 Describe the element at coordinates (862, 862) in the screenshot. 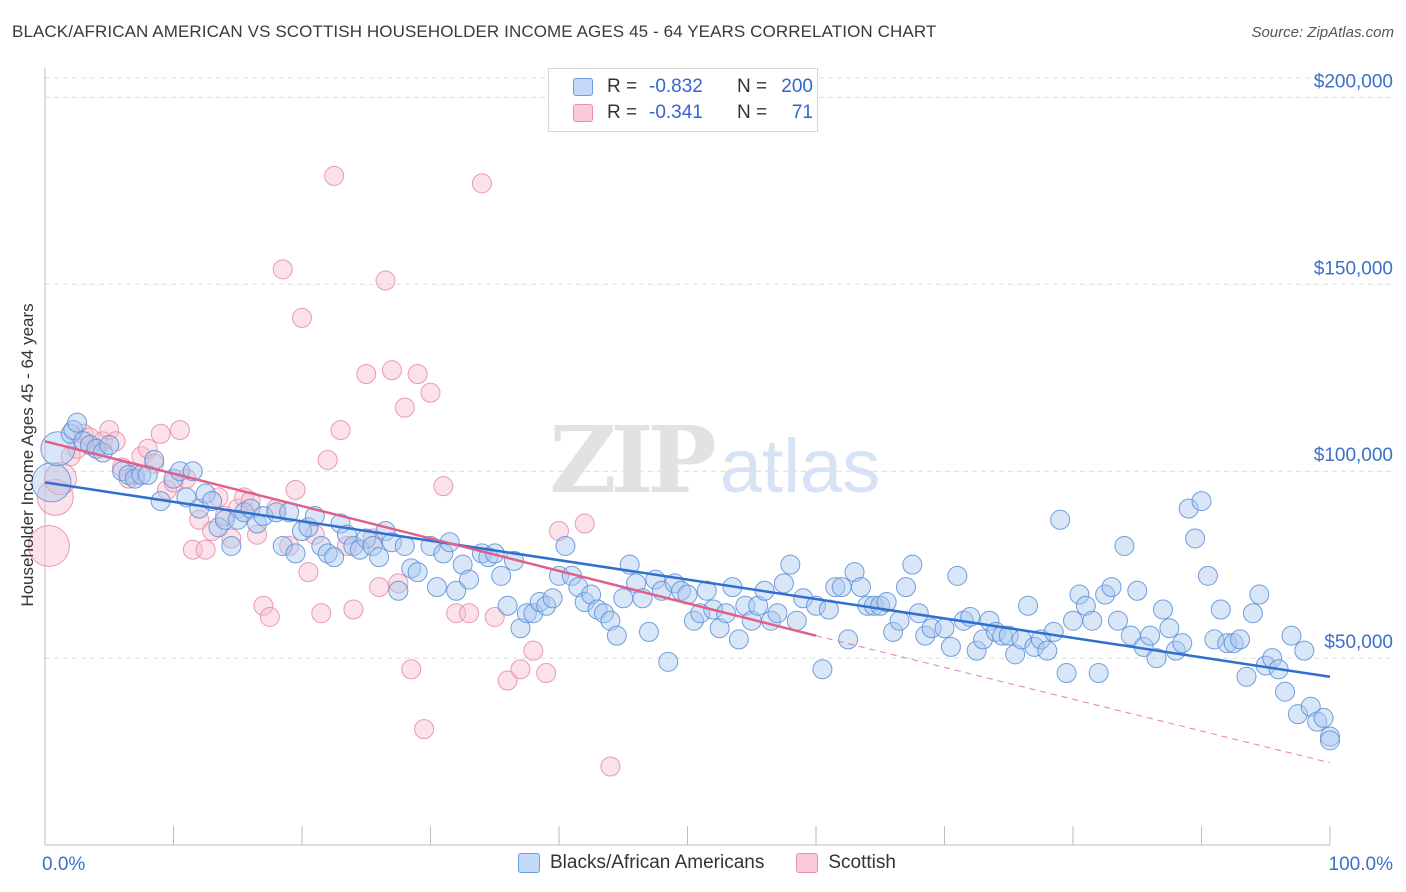

I see `legend-label-scottish: Scottish` at that location.